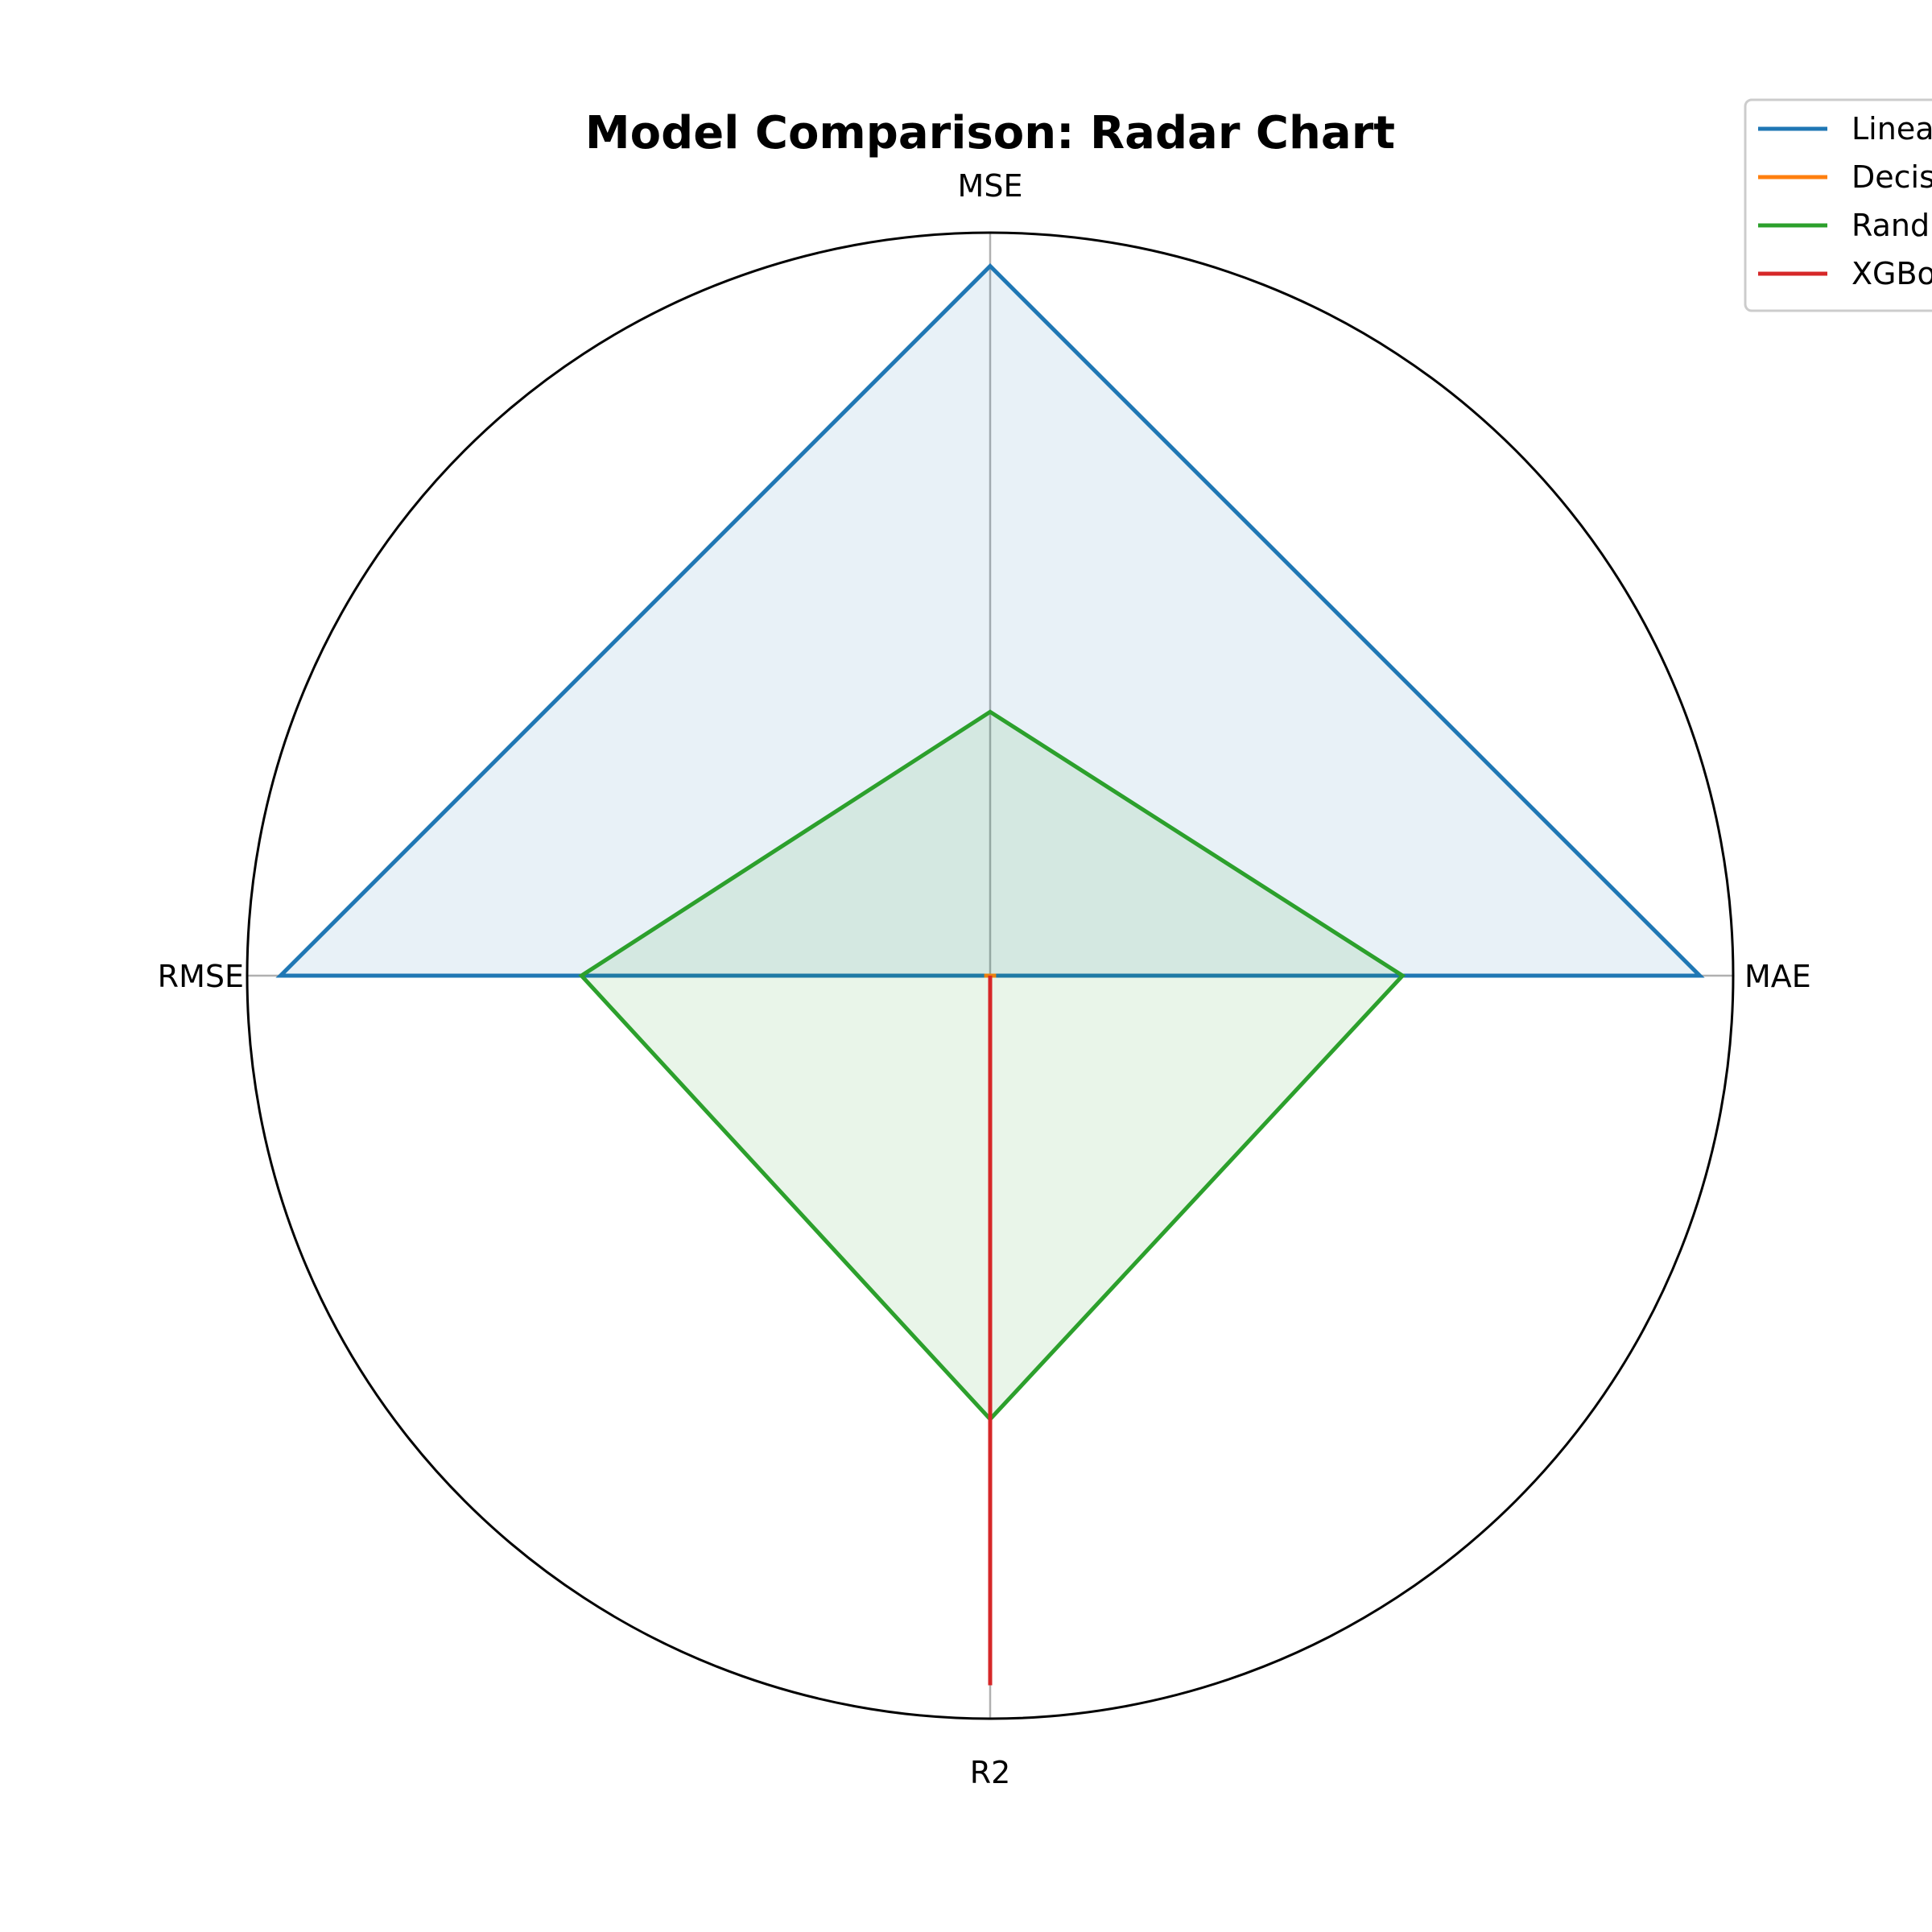  What do you see at coordinates (990, 186) in the screenshot?
I see `axis-label-mse: MSE` at bounding box center [990, 186].